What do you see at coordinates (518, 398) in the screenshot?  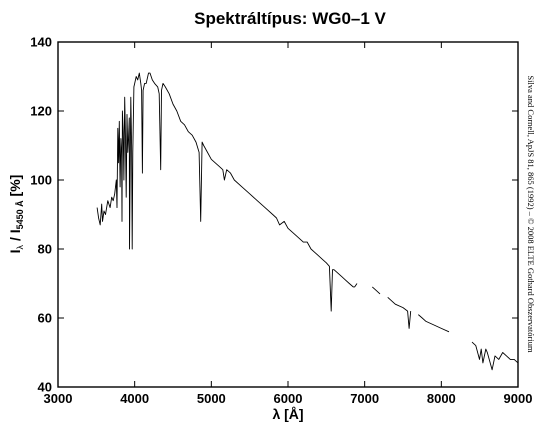 I see `x-tick-label: 9000` at bounding box center [518, 398].